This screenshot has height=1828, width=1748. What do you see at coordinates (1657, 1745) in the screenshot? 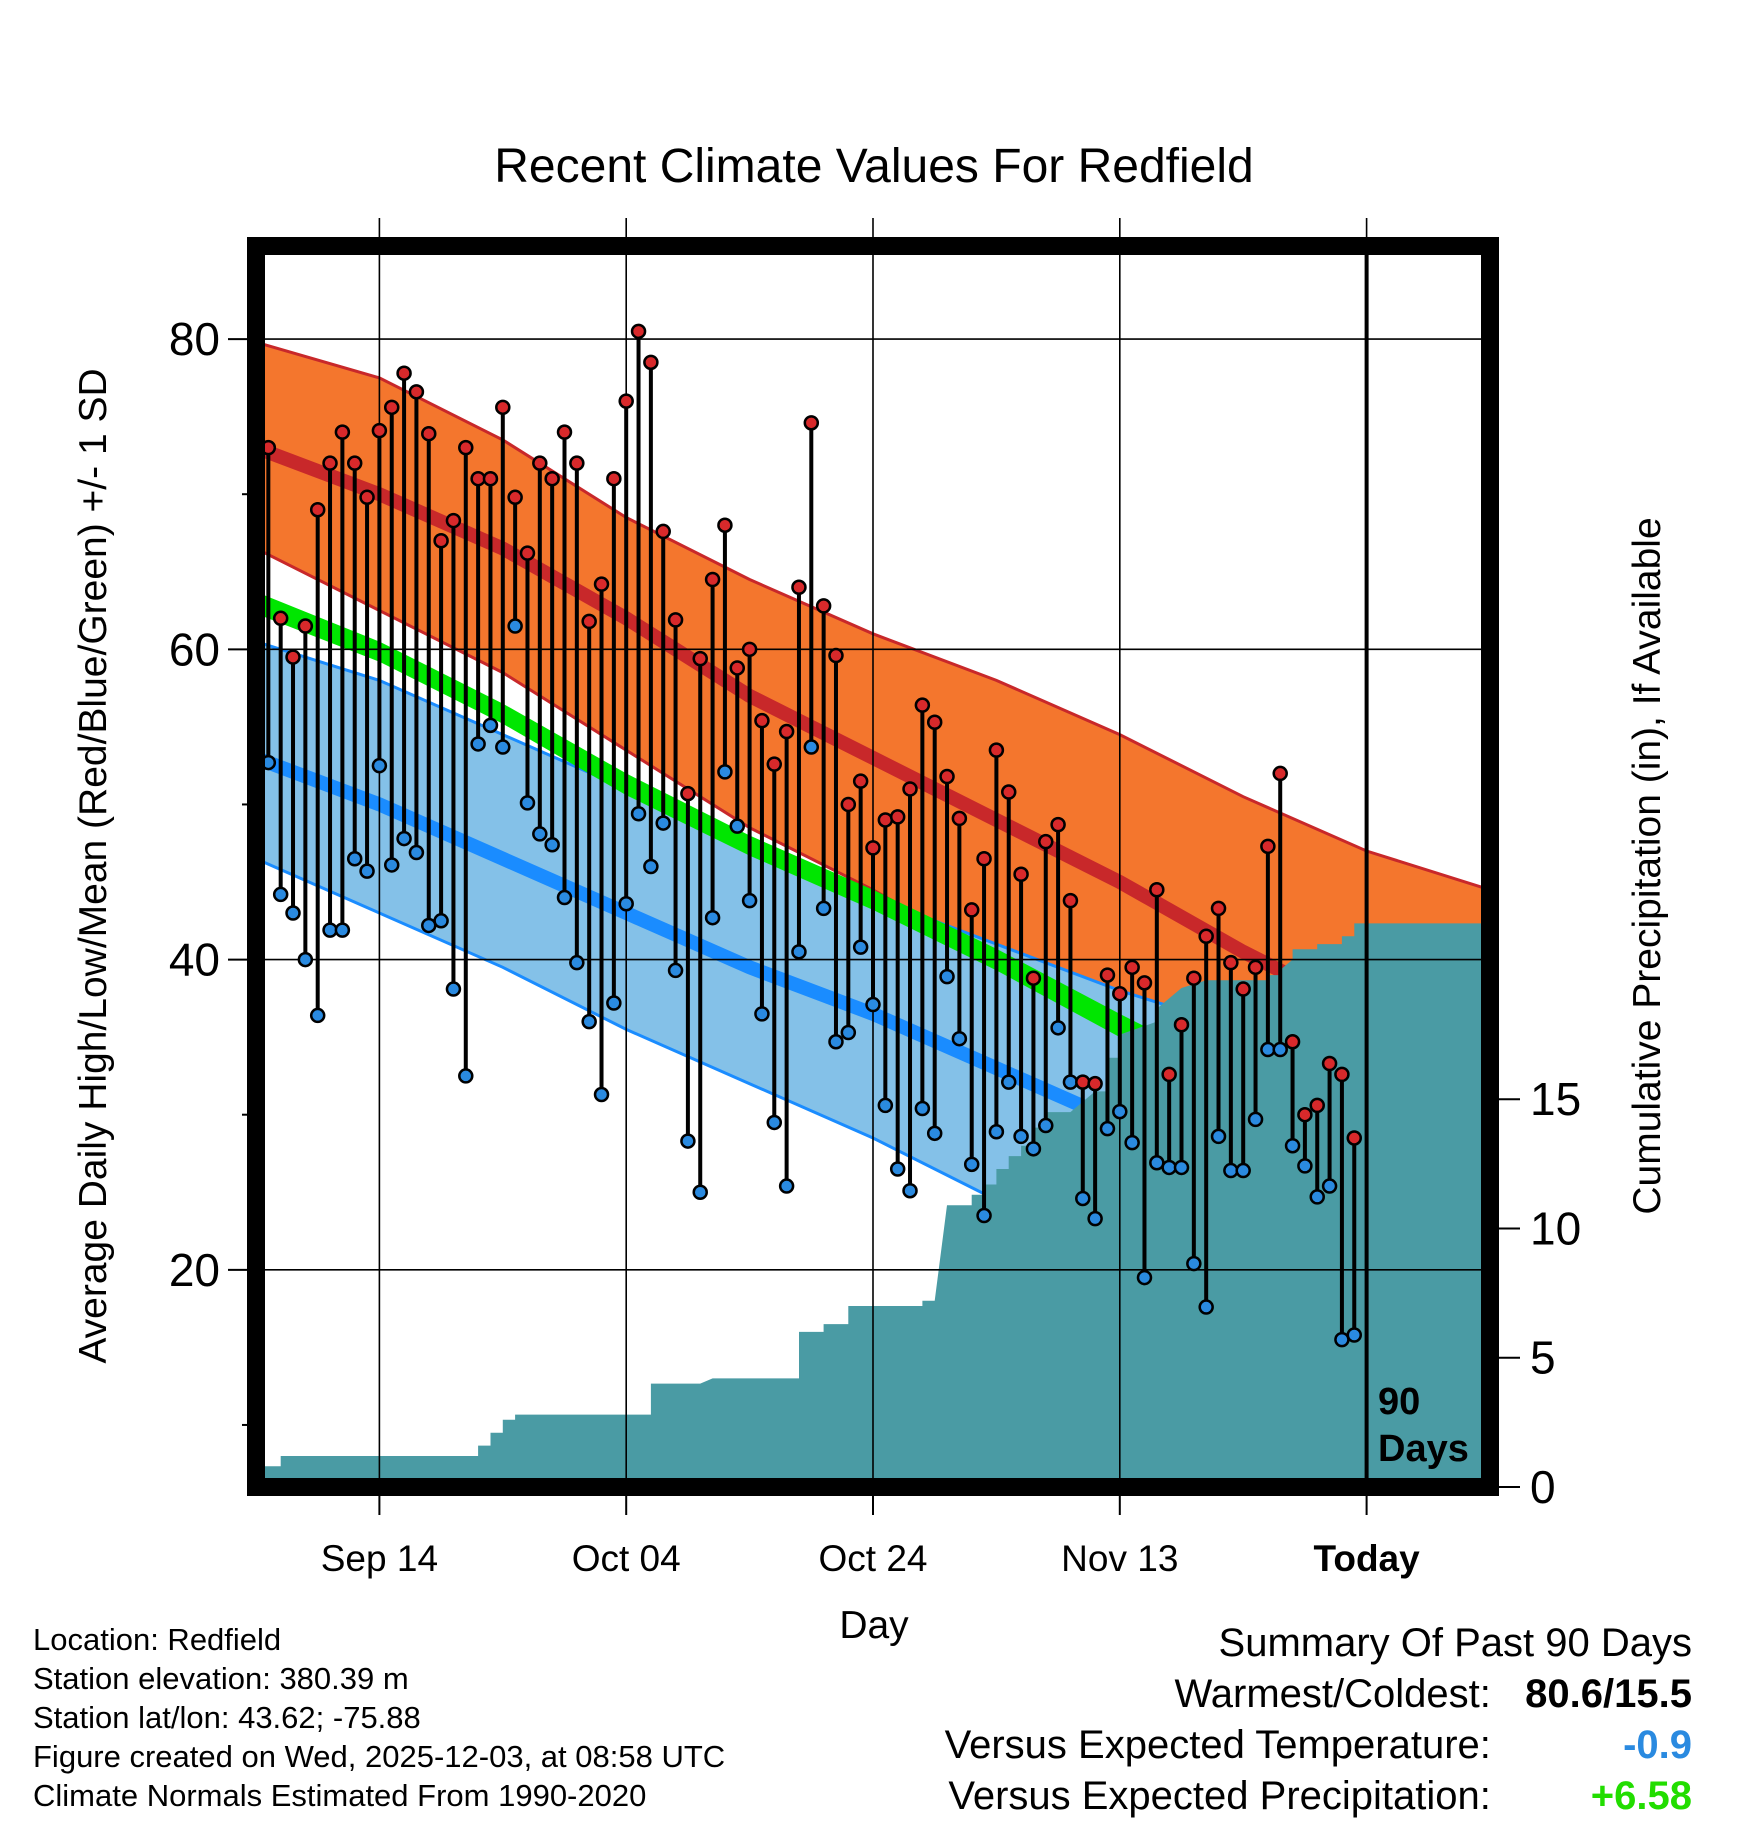
I see `temperature-value: -0.9` at bounding box center [1657, 1745].